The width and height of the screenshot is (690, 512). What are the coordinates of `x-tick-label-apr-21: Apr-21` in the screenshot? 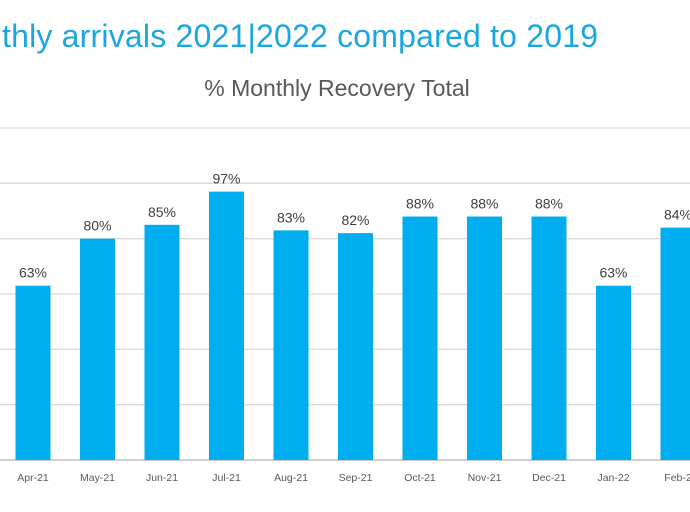 It's located at (33, 478).